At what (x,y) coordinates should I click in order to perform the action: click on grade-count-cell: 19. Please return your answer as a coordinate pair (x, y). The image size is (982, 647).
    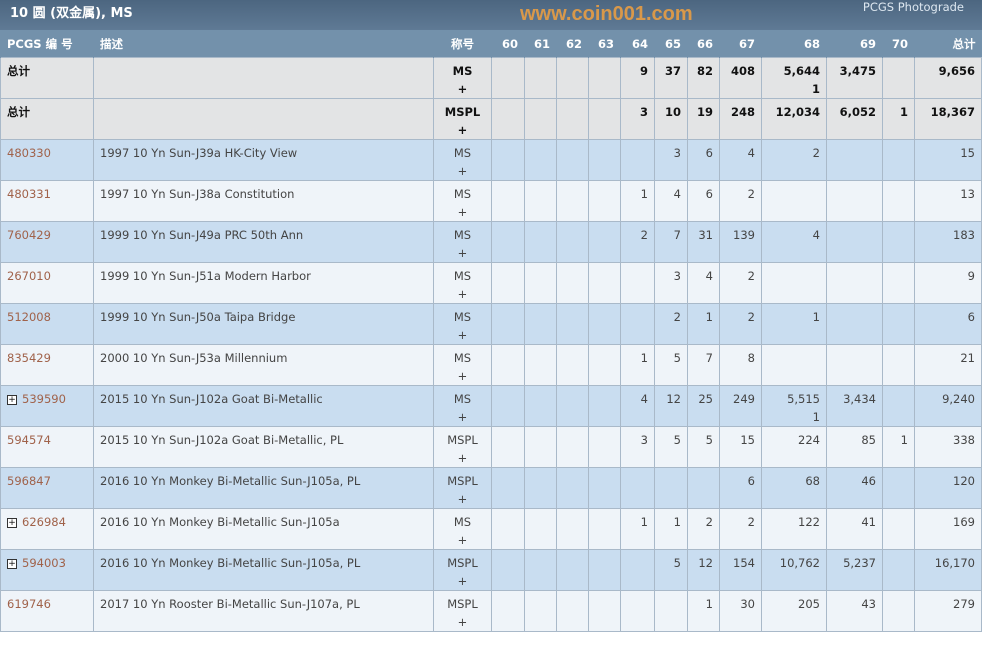
    Looking at the image, I should click on (703, 119).